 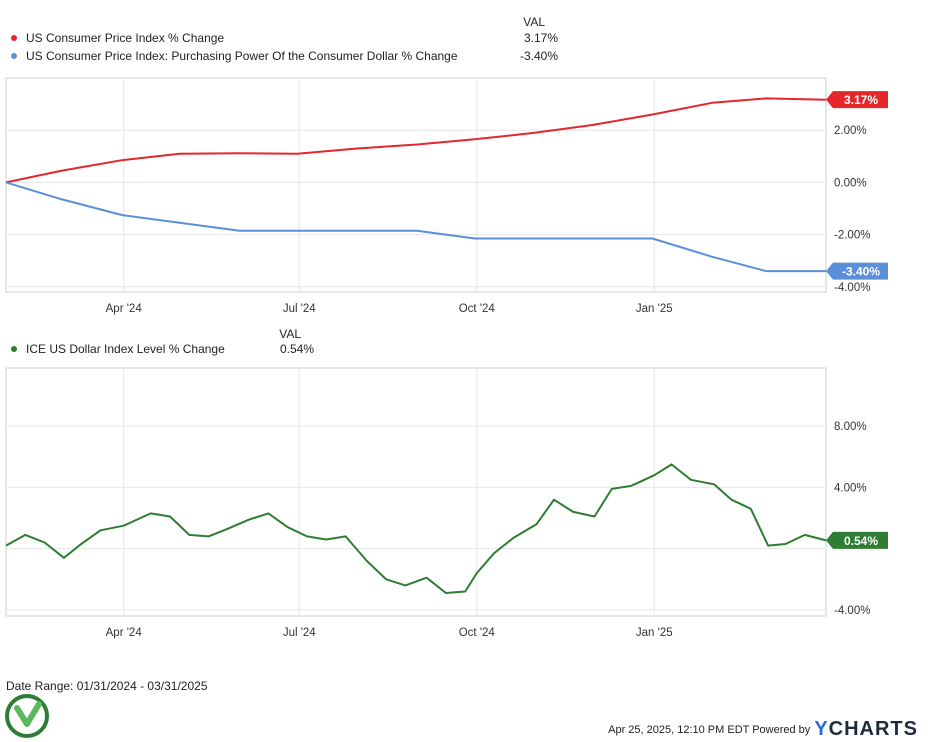 I want to click on y-tick-label: 8.00%, so click(x=850, y=427).